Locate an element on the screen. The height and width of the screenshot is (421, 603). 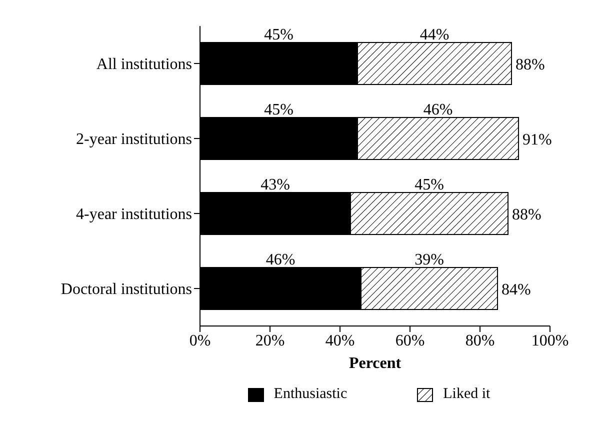
x-tick-label: 20% is located at coordinates (270, 341).